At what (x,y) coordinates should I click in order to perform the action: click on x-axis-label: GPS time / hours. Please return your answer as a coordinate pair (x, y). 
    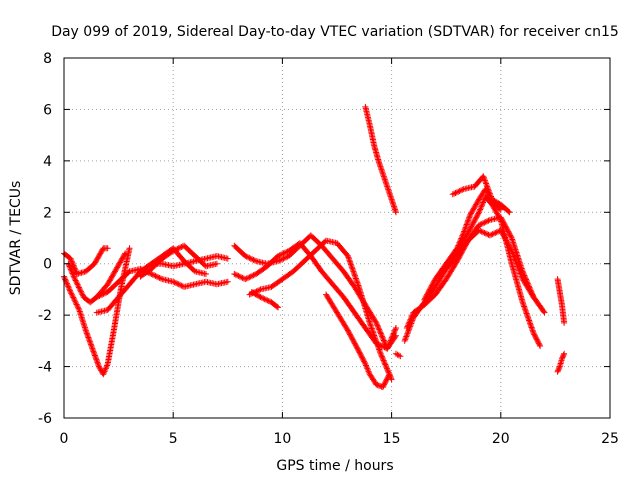
    Looking at the image, I should click on (334, 466).